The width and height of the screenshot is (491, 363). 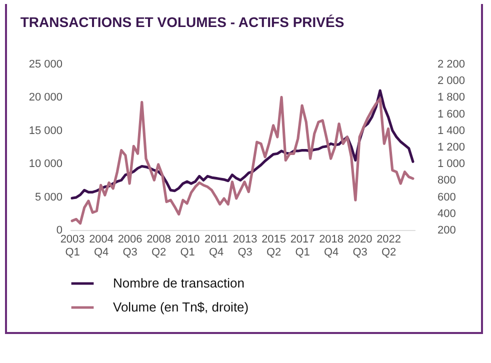 I want to click on y2-tick-label: 800, so click(x=447, y=180).